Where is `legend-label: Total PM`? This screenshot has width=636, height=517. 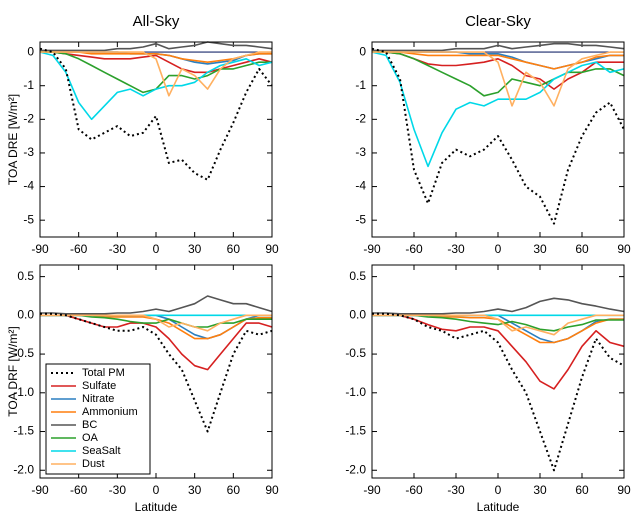 legend-label: Total PM is located at coordinates (103, 373).